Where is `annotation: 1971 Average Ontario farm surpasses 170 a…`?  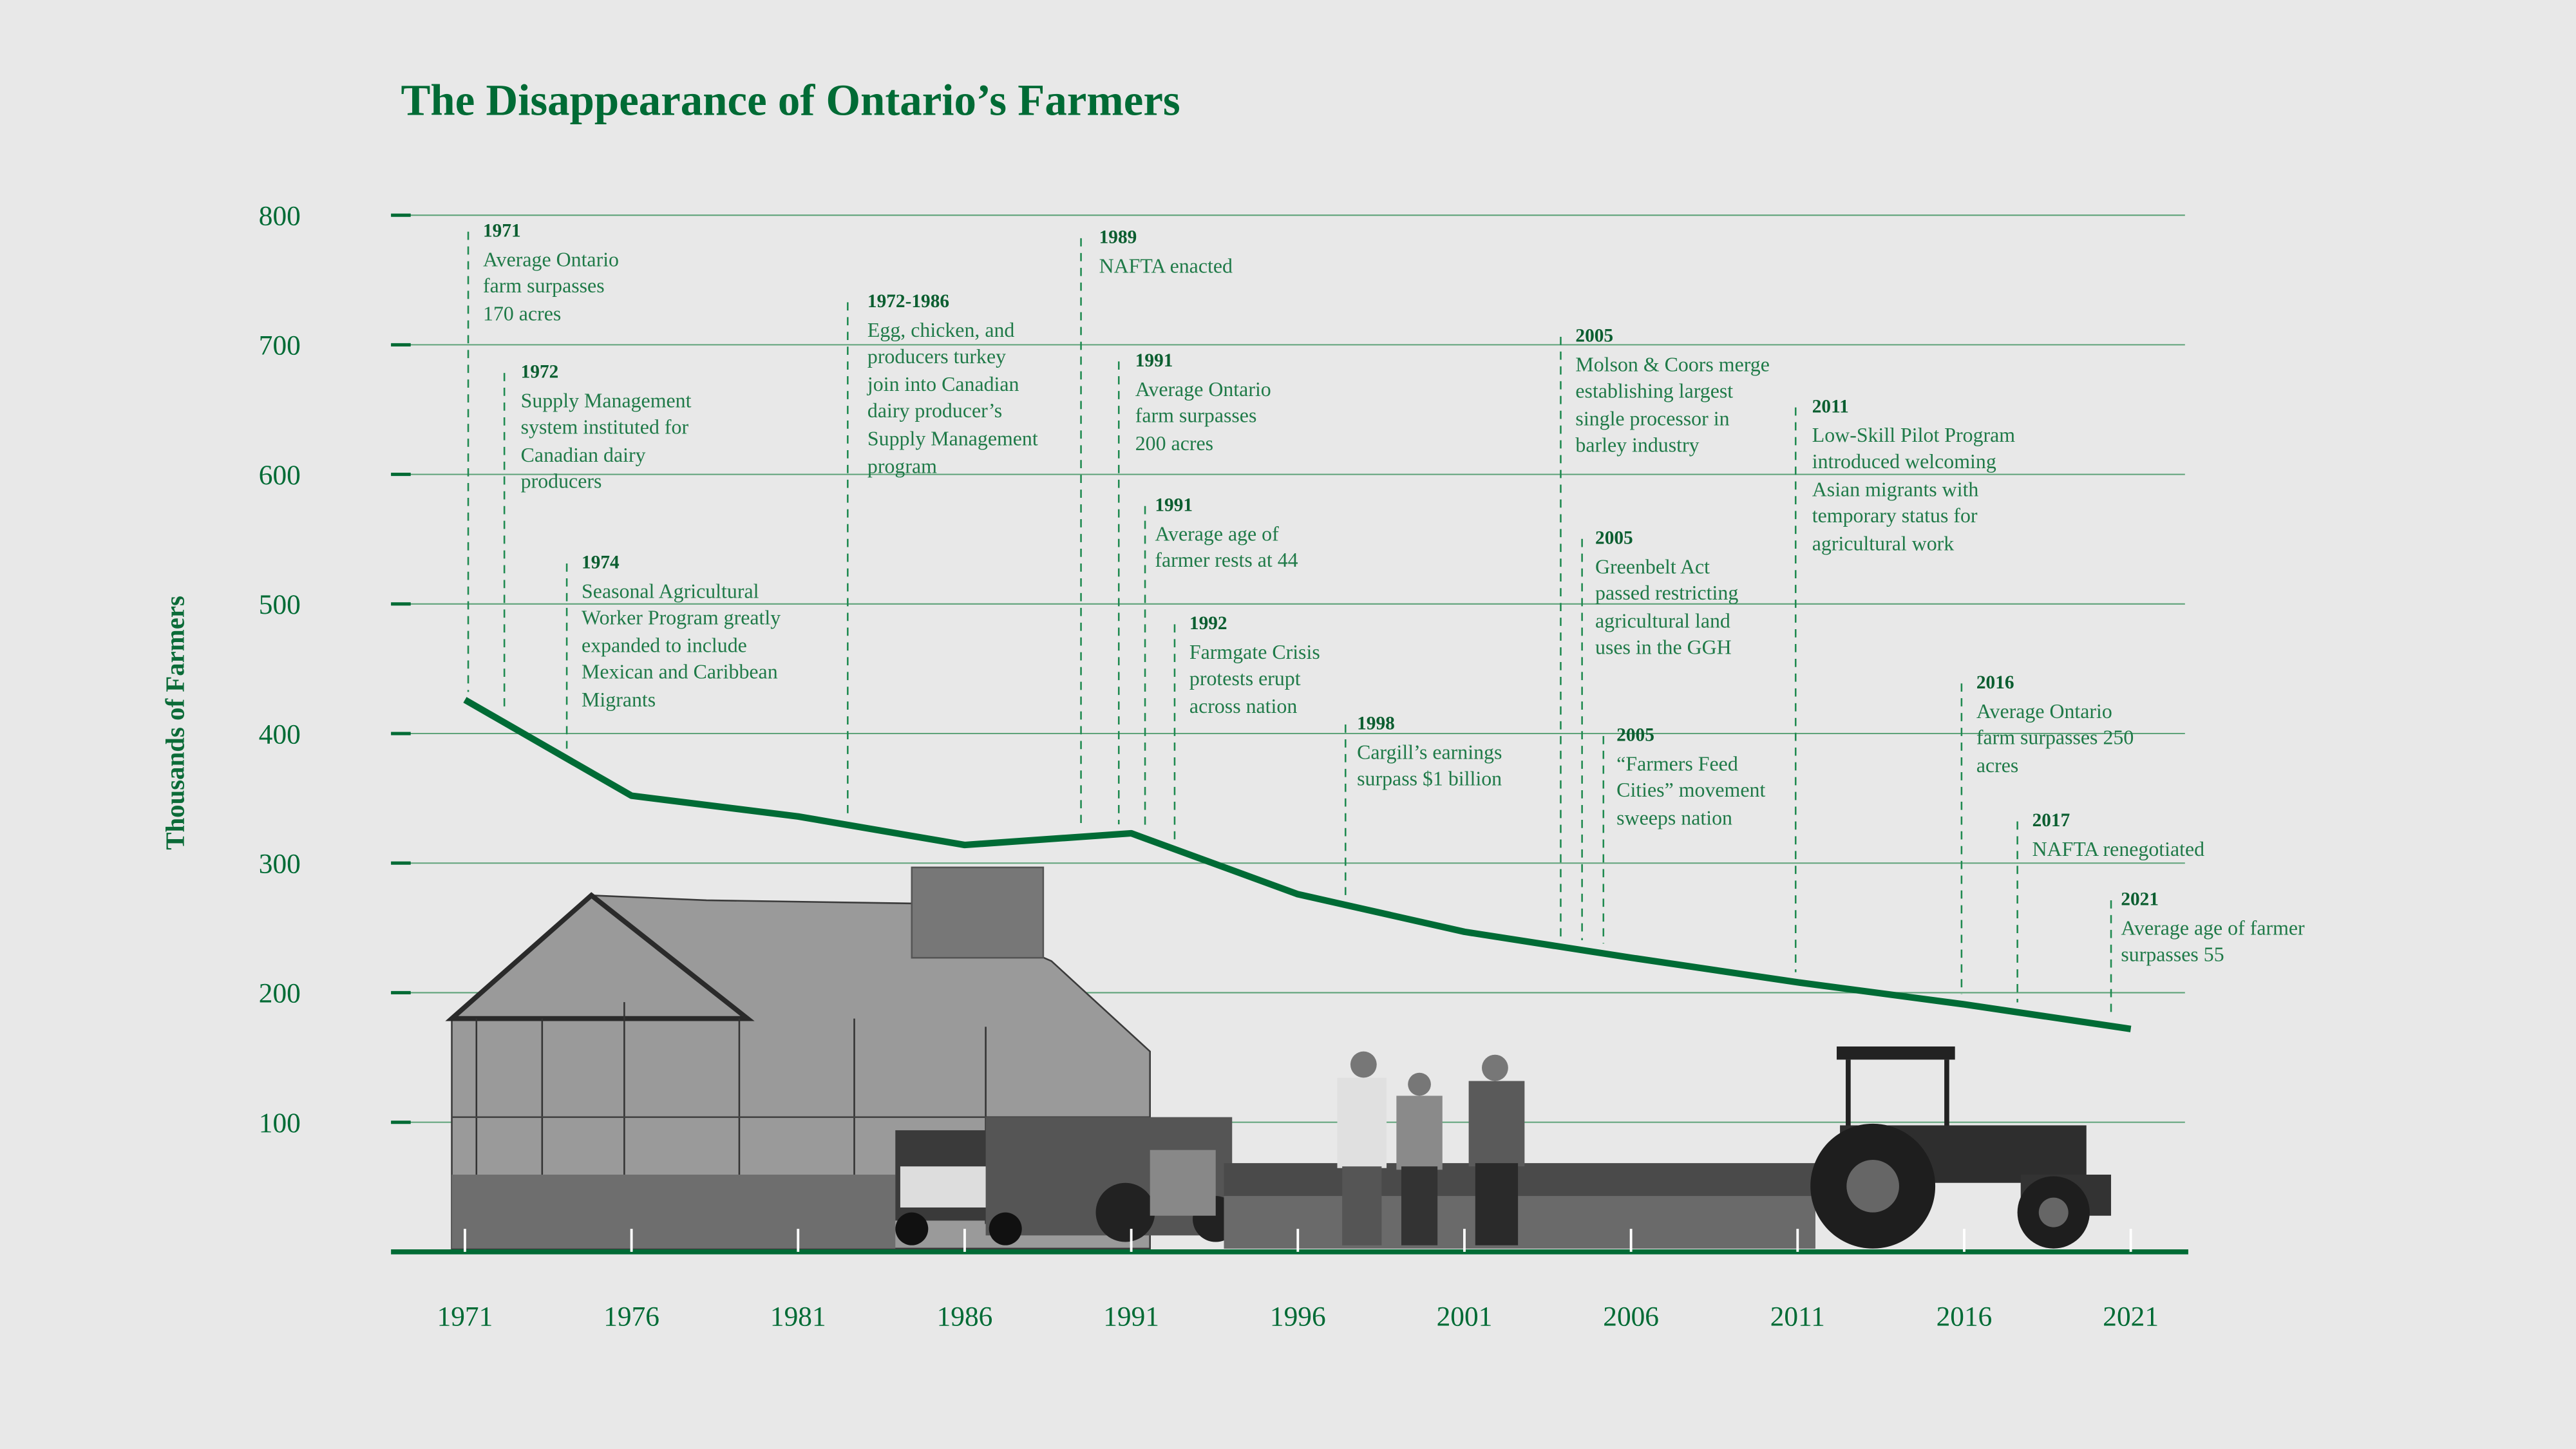
annotation: 1971 Average Ontario farm surpasses 170 a… is located at coordinates (551, 272).